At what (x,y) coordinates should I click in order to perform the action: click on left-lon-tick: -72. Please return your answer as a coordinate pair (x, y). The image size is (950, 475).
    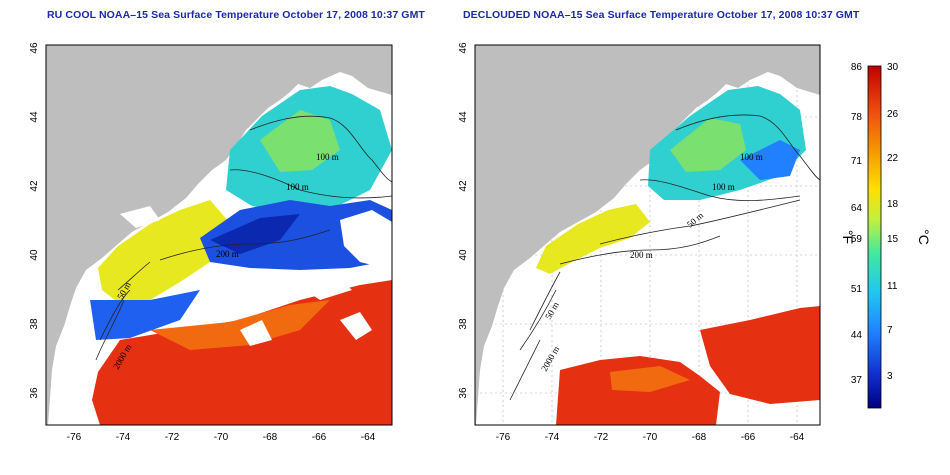
    Looking at the image, I should click on (172, 437).